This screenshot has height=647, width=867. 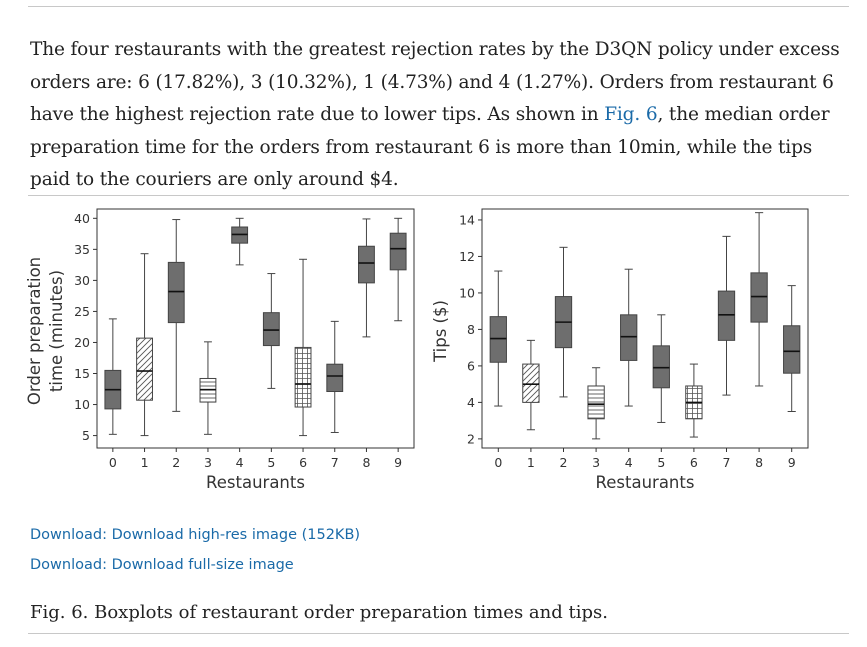 What do you see at coordinates (471, 329) in the screenshot?
I see `y-tick-label: 8` at bounding box center [471, 329].